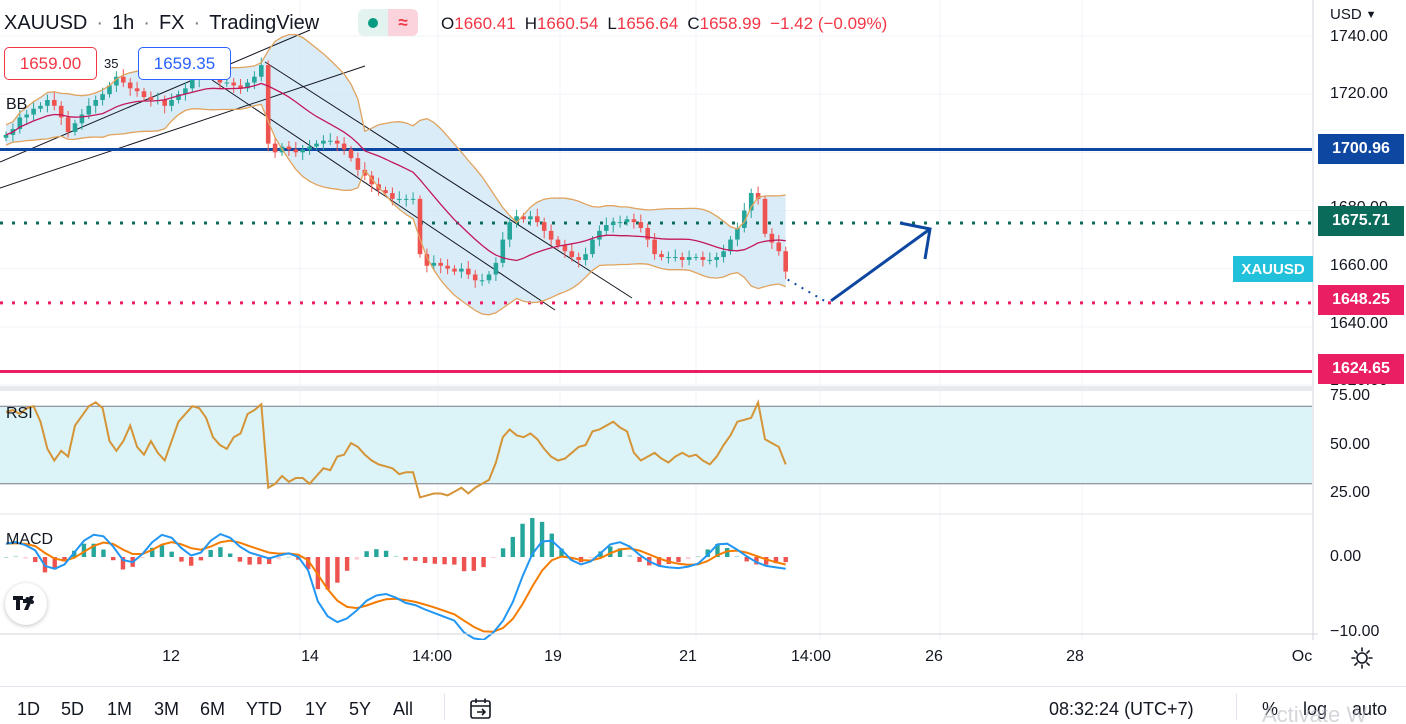  What do you see at coordinates (171, 22) in the screenshot?
I see `exchange-label: FX` at bounding box center [171, 22].